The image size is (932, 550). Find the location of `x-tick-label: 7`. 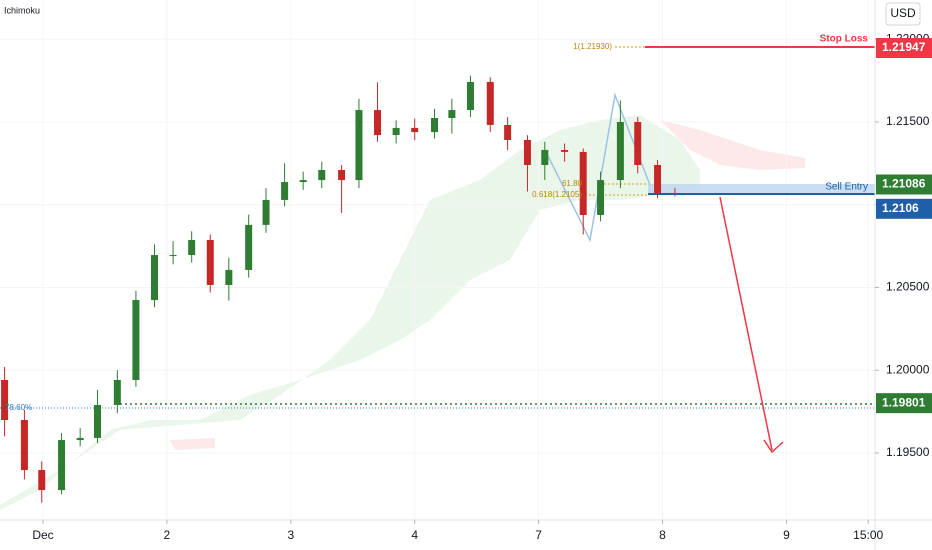

x-tick-label: 7 is located at coordinates (538, 535).